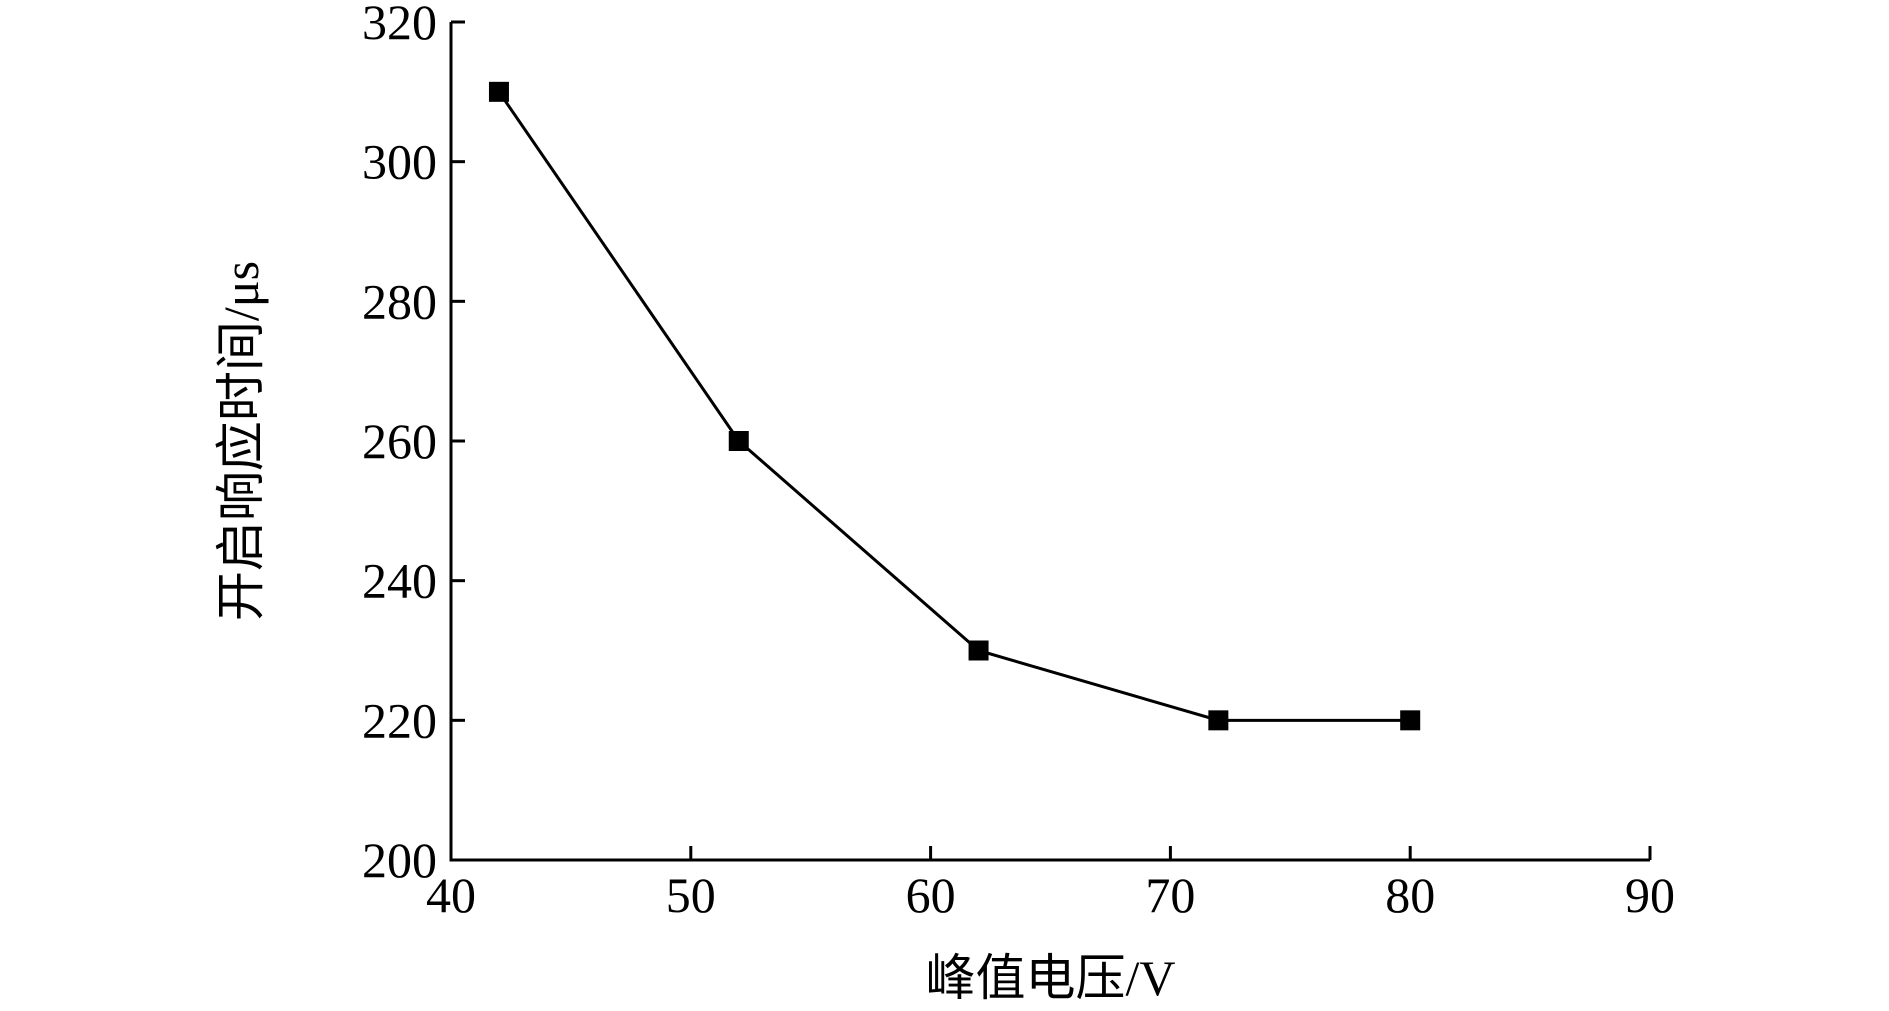 This screenshot has width=1889, height=1011. Describe the element at coordinates (691, 895) in the screenshot. I see `x-tick-label: 50` at that location.